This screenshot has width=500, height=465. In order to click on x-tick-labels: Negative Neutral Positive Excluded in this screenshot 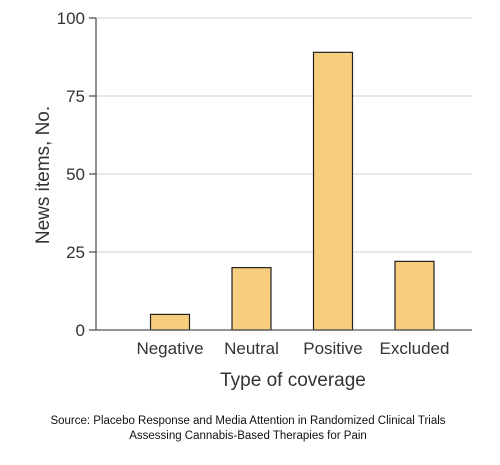, I will do `click(292, 348)`.